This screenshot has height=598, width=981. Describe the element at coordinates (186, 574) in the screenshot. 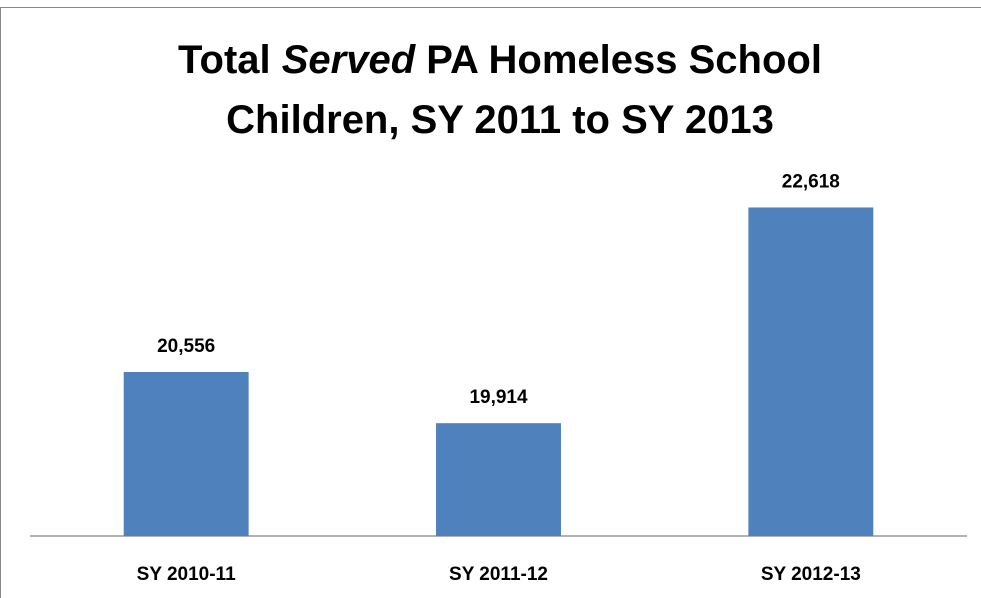

I see `x-tick-label: SY 2010-11` at that location.